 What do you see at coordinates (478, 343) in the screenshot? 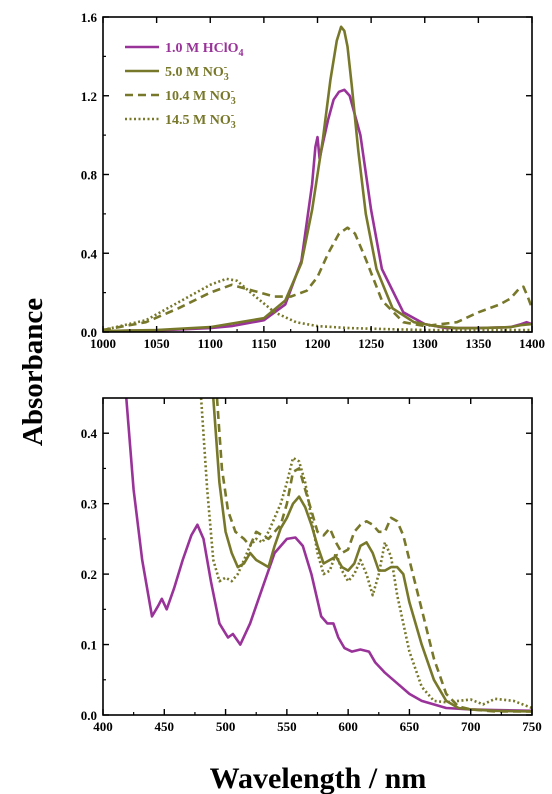
I see `top-x-tick-label: 1350` at bounding box center [478, 343].